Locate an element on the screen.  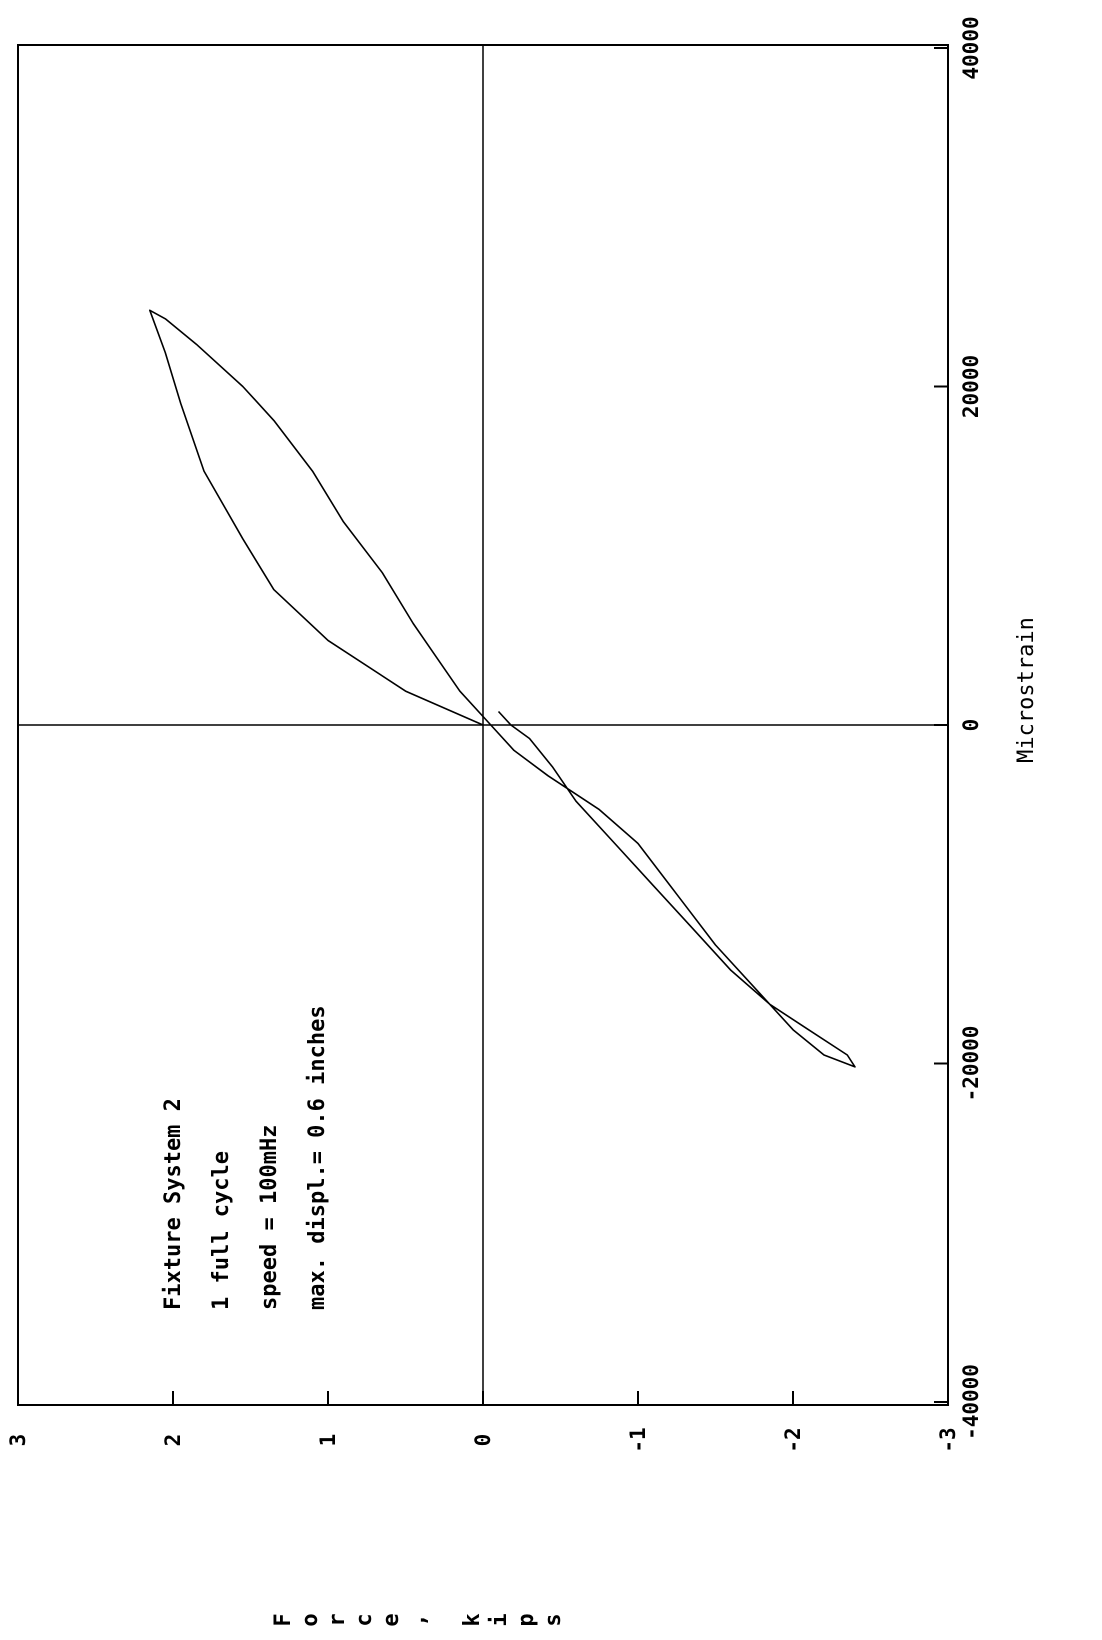
y-axis-label-char: c is located at coordinates (364, 1619).